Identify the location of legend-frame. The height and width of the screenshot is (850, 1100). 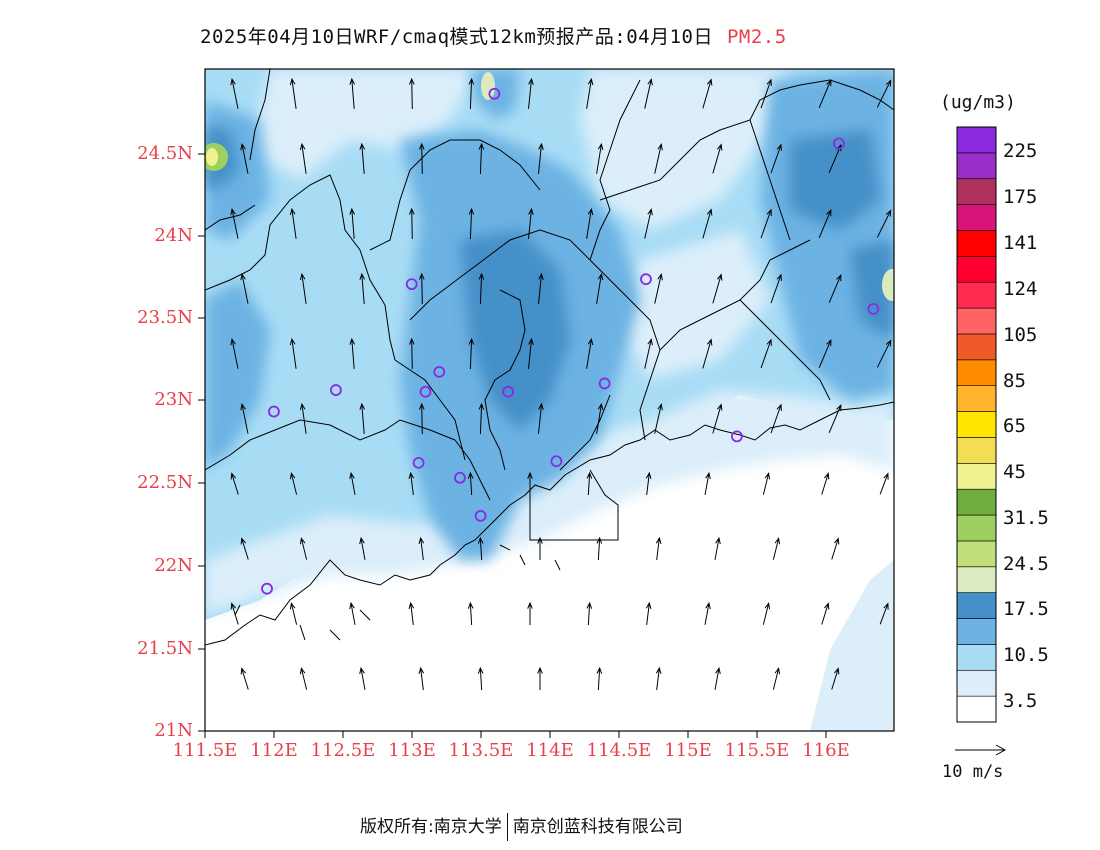
(976, 424).